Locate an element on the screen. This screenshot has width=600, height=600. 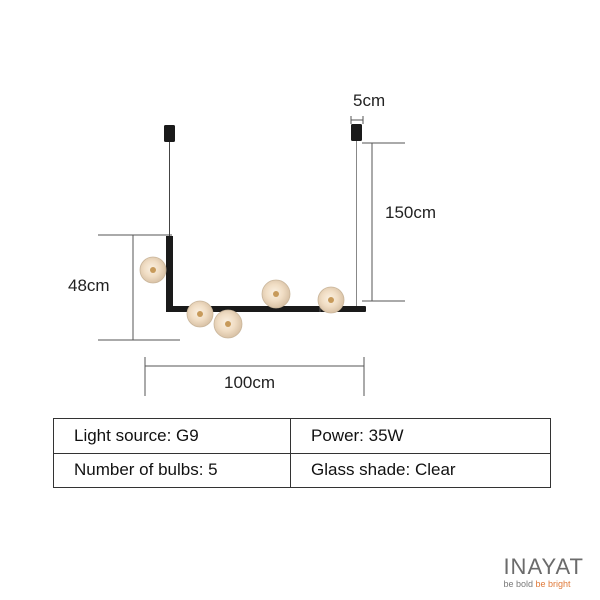
vertical-bar is located at coordinates (169, 274).